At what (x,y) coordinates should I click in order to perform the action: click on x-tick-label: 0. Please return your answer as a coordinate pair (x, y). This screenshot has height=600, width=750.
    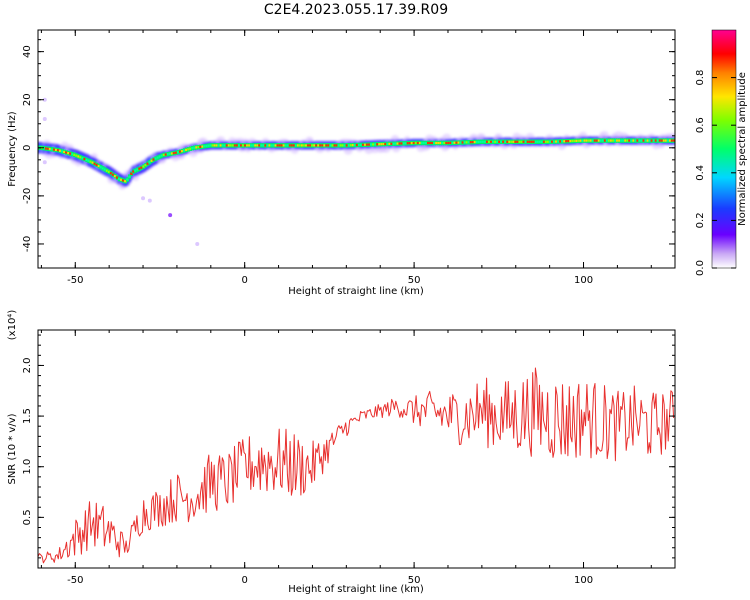
    Looking at the image, I should click on (244, 280).